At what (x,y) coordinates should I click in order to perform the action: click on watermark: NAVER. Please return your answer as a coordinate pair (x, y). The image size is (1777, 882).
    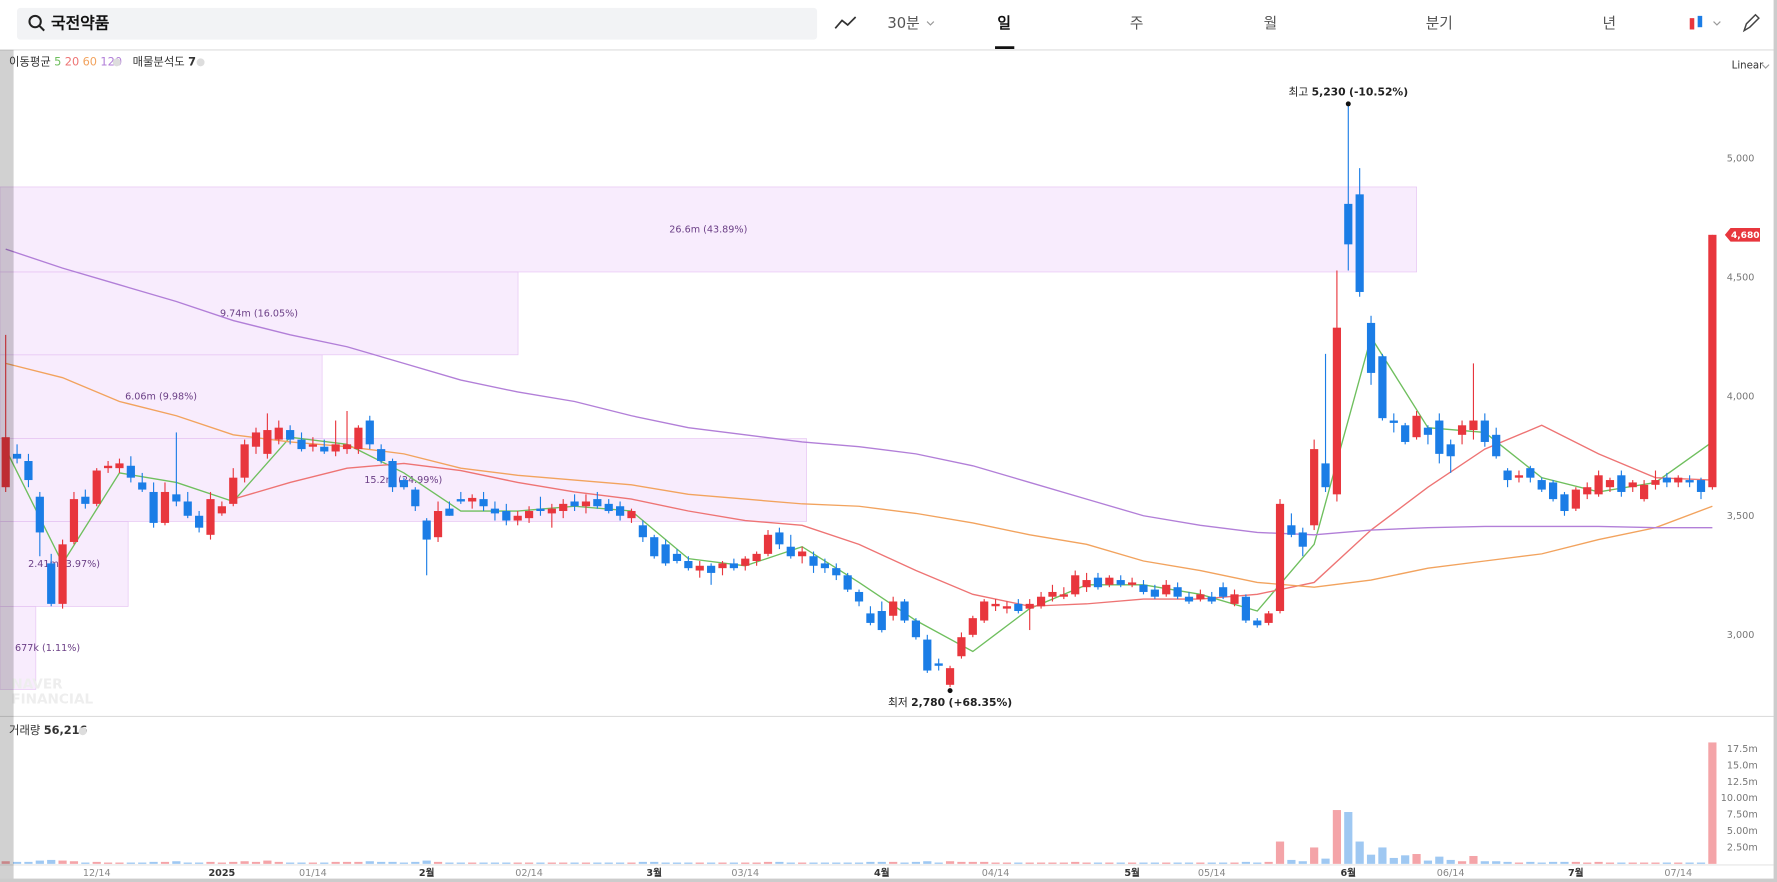
    Looking at the image, I should click on (37, 685).